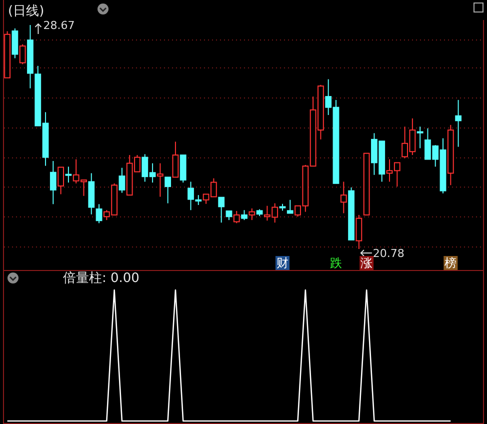 This screenshot has width=487, height=424. I want to click on chart-title: (日线), so click(26, 11).